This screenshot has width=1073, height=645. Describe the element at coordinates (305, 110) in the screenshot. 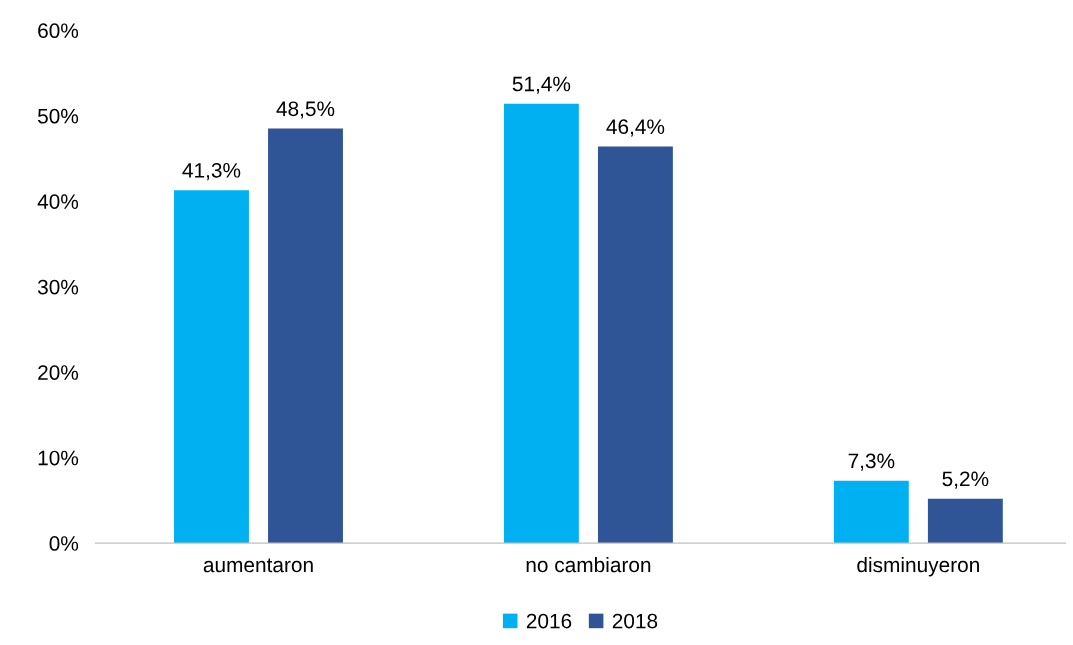

I see `data-label: 48,5%` at that location.